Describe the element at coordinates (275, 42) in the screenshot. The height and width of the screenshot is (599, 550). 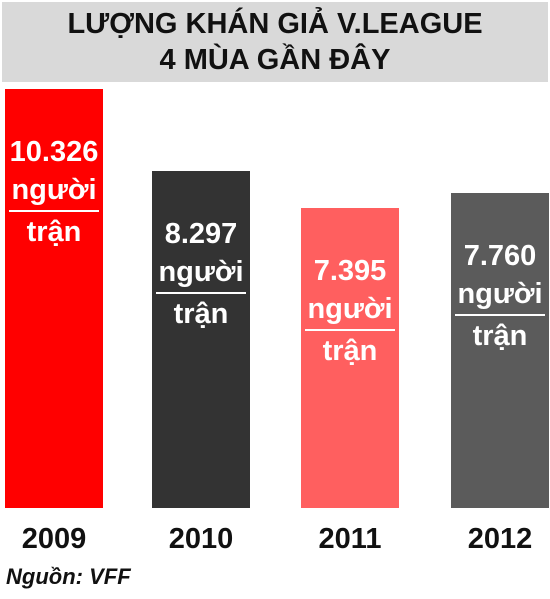
I see `chart-title-box: LƯỢNG KHÁN GIẢ V.LEAGUE 4 MÙA GẦN ĐÂY` at that location.